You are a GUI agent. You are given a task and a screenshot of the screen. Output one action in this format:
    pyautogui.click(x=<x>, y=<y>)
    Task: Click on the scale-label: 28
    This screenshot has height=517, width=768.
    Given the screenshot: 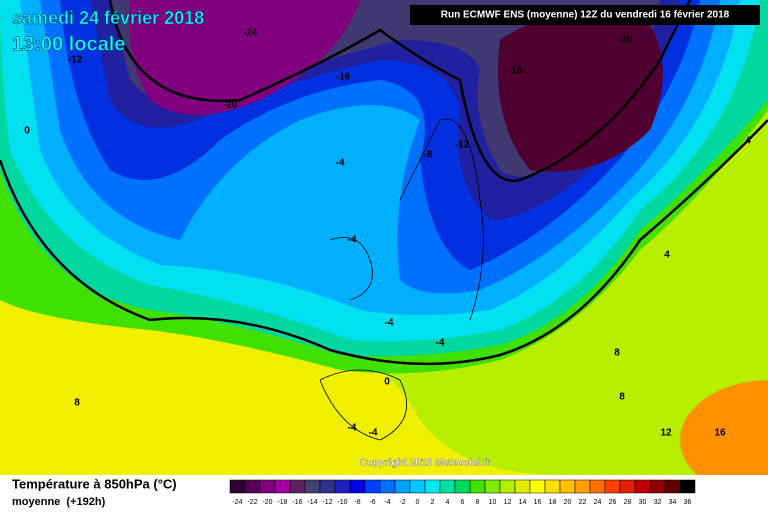 What is the action you would take?
    pyautogui.click(x=628, y=502)
    